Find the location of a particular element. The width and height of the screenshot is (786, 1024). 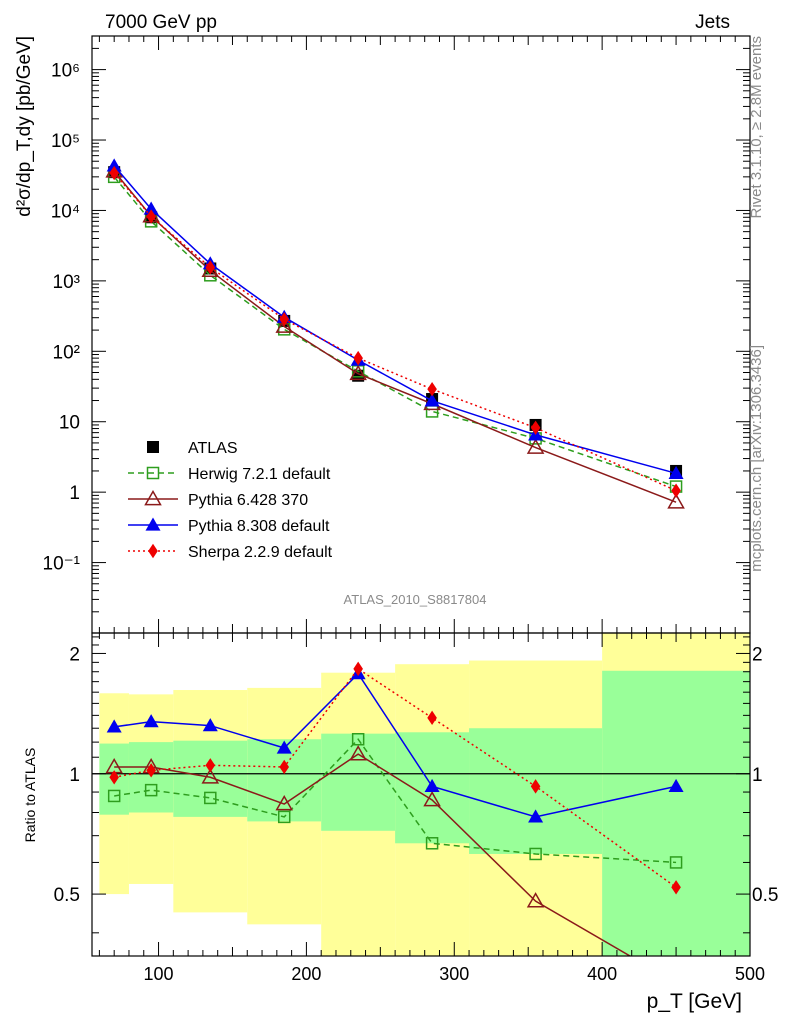

ratio-y-axis-label: Ratio to ATLAS is located at coordinates (30, 795).